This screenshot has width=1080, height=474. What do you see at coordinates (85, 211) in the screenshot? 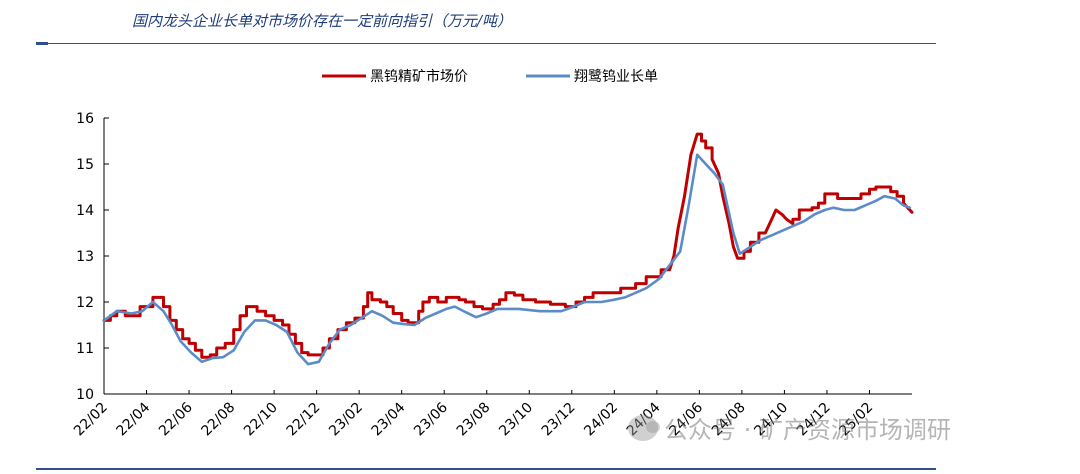
I see `y-tick-label: 14` at bounding box center [85, 211].